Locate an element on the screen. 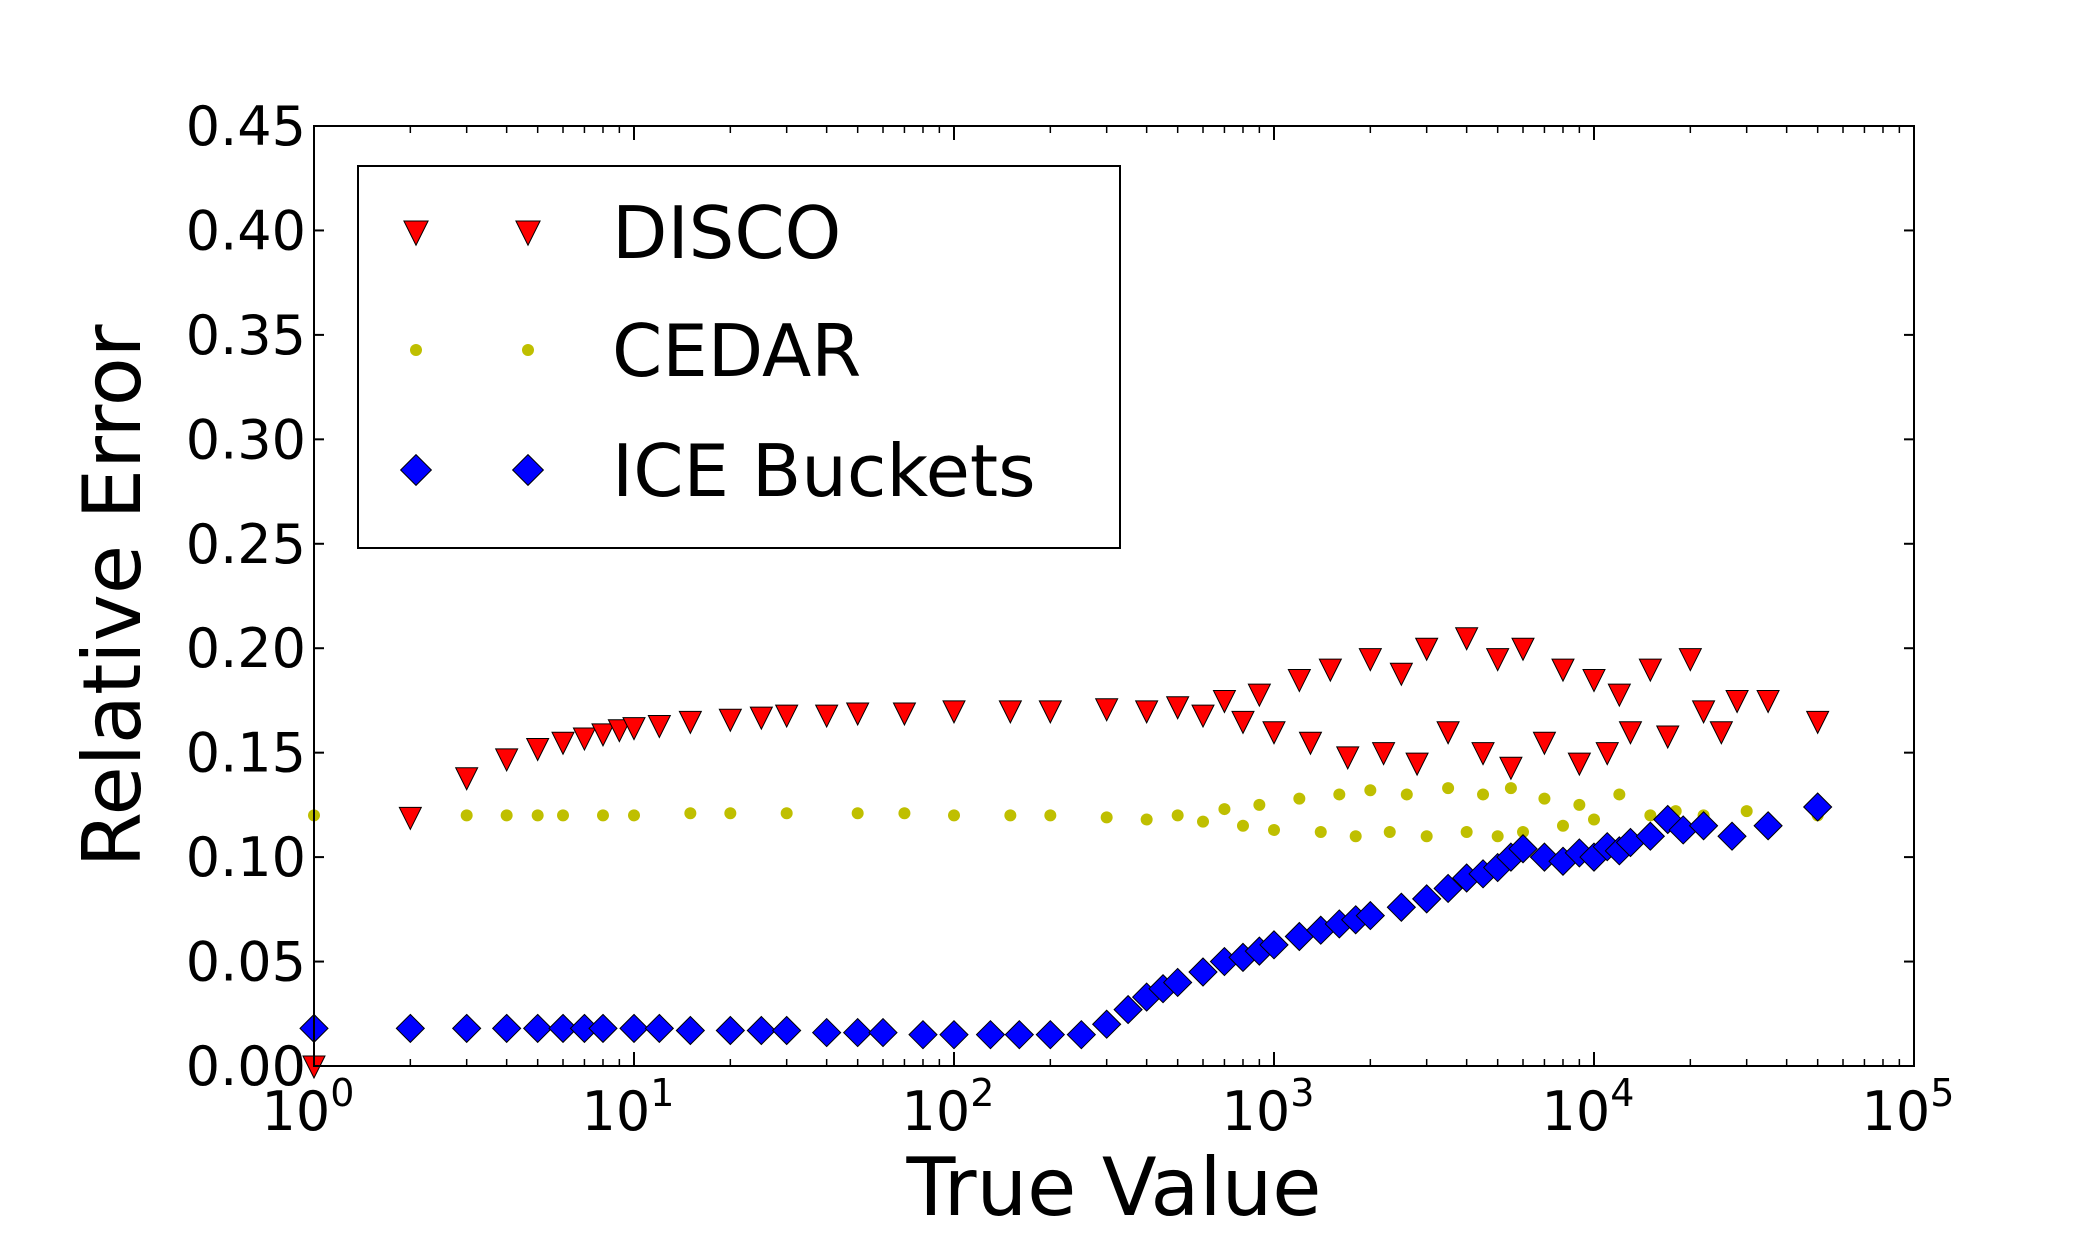  x-tick-label: 10⁴ is located at coordinates (1588, 1107).